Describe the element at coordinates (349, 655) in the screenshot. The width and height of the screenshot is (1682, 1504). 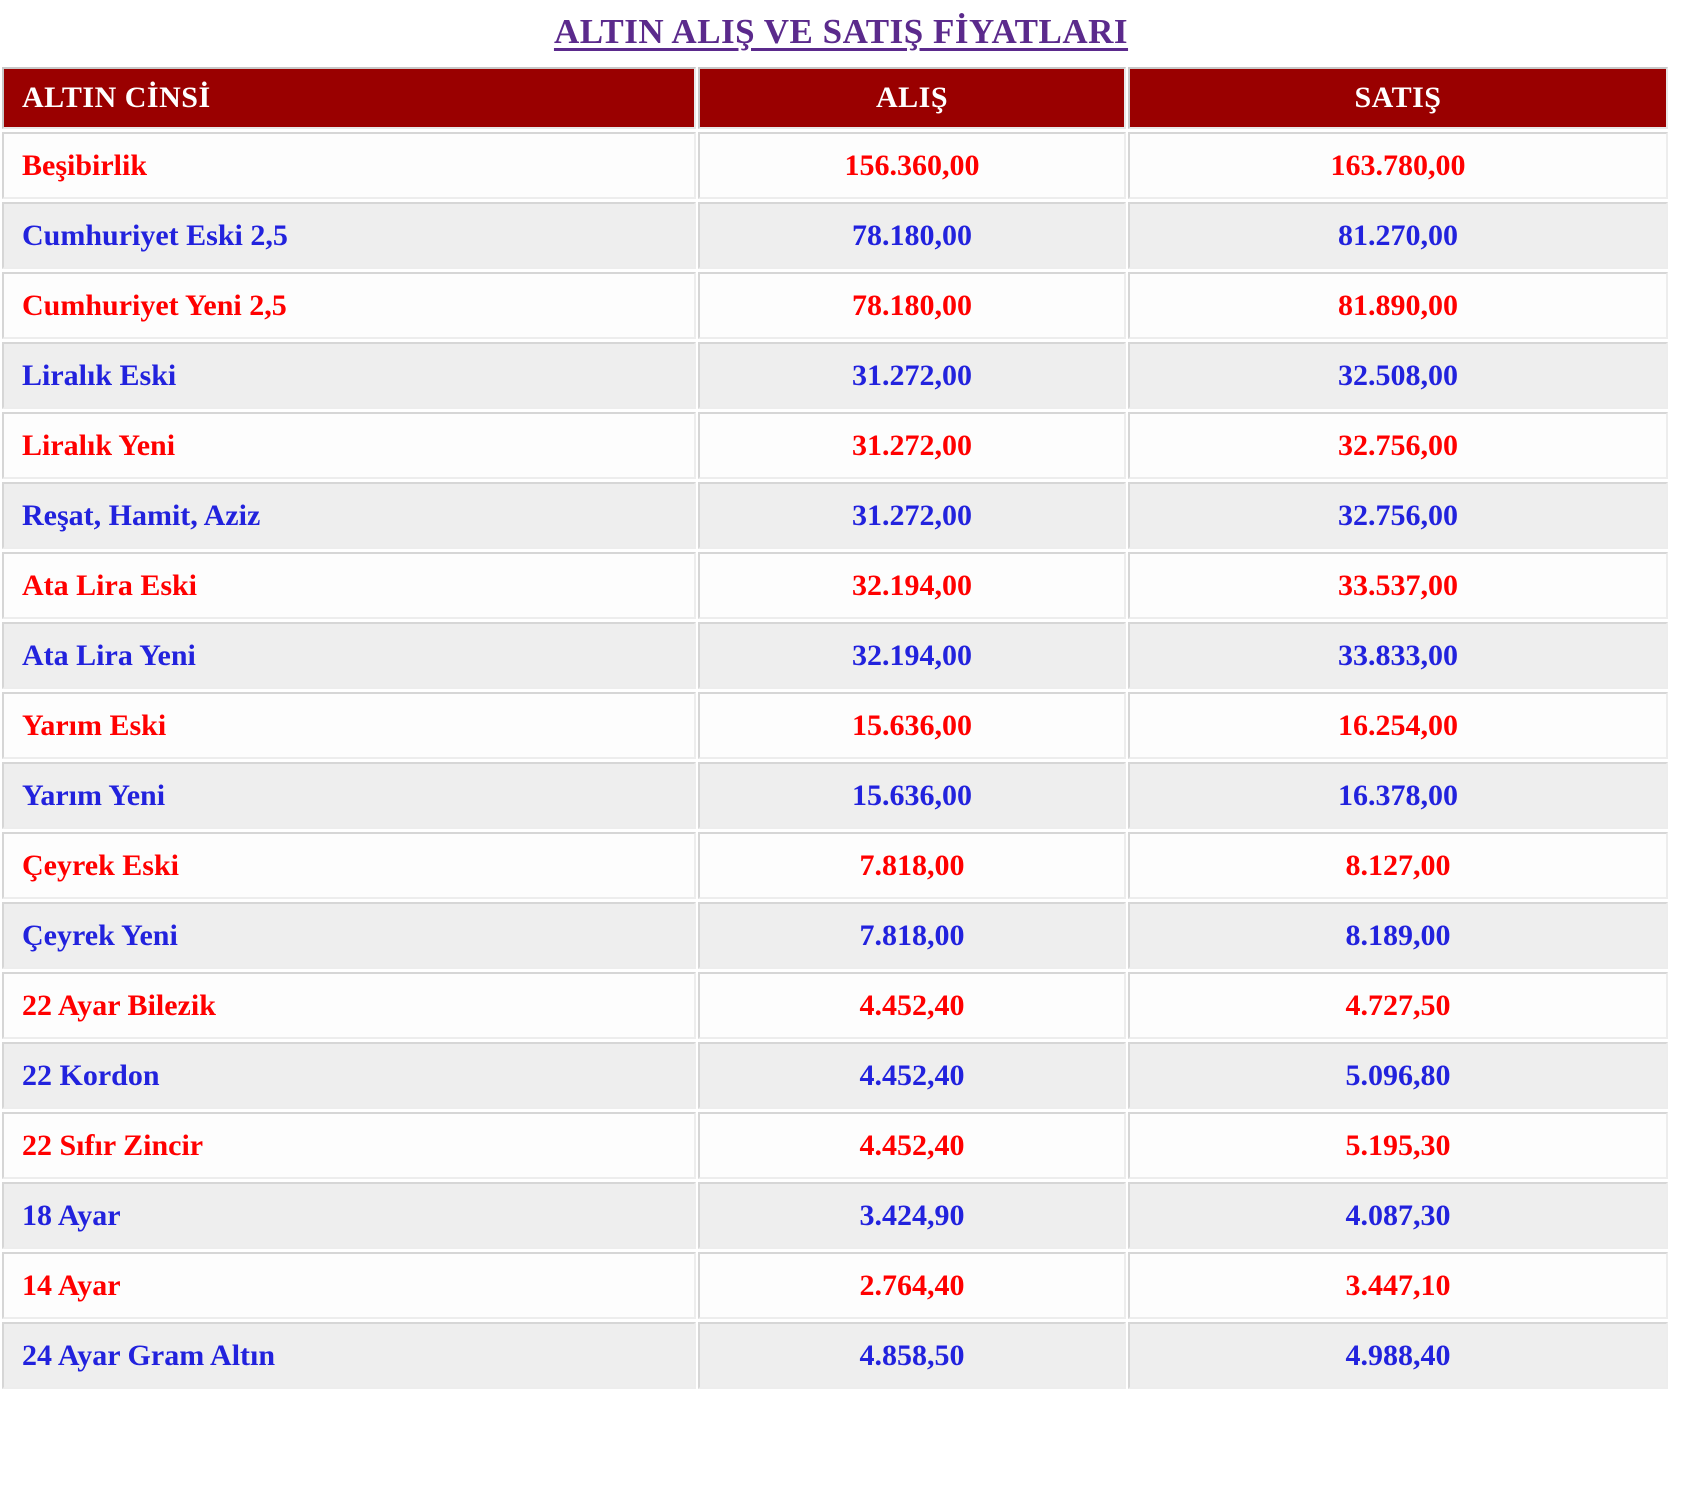
I see `cell-gold-type: Ata Lira Yeni` at that location.